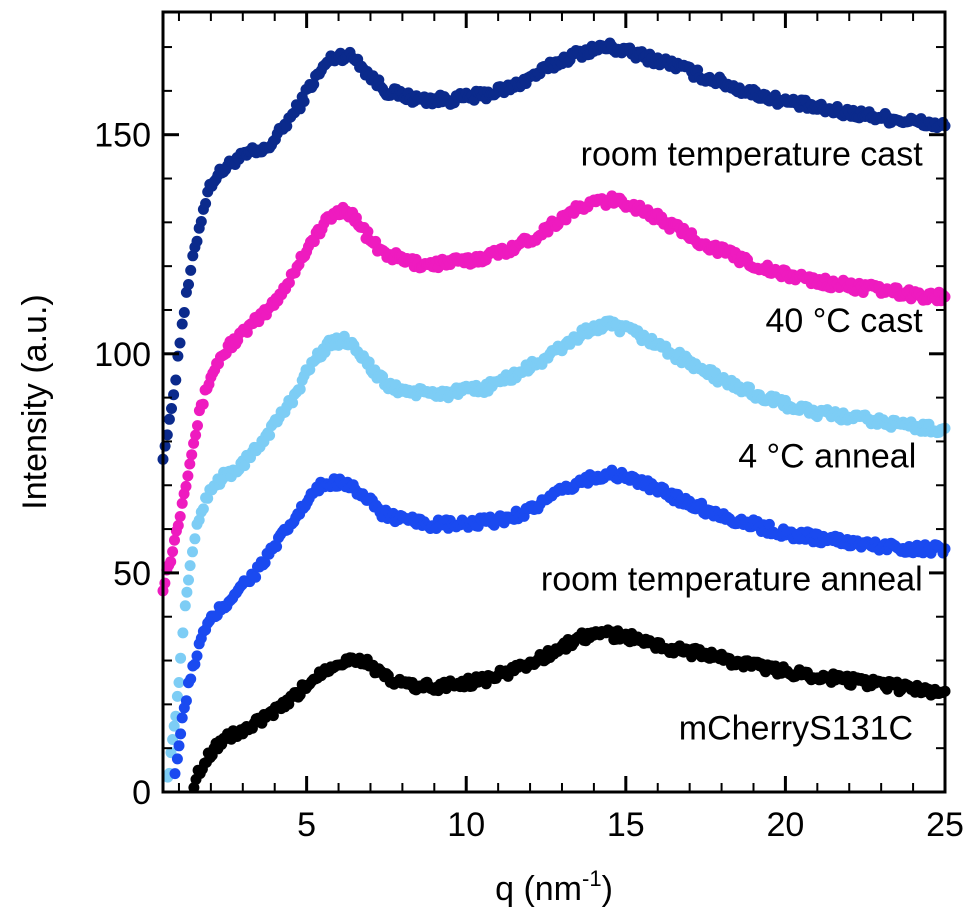 This screenshot has width=968, height=917. Describe the element at coordinates (35, 401) in the screenshot. I see `y-axis-label: Intensity (a.u.)` at that location.